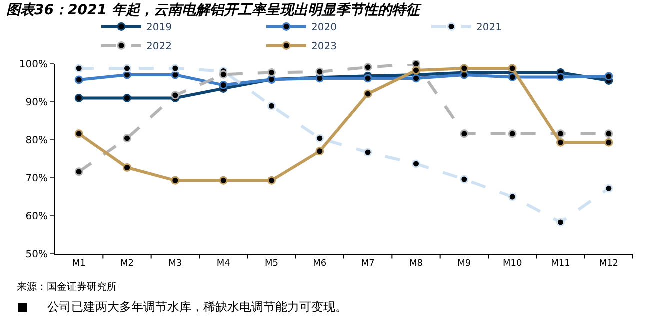 This screenshot has width=653, height=320. Describe the element at coordinates (214, 10) in the screenshot. I see `chart-title: 图表36：2021 年起，云南电解铝开工率呈现出明显季节性的特征` at that location.